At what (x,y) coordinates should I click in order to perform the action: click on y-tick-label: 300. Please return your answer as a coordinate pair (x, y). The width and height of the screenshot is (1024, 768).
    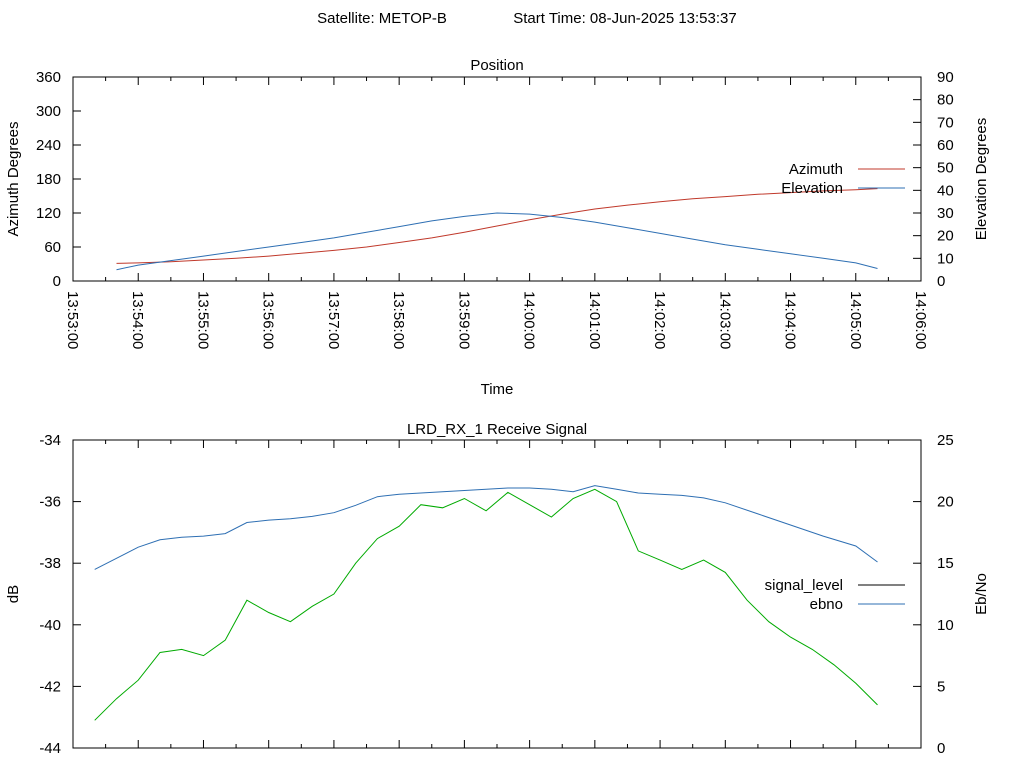
    Looking at the image, I should click on (48, 111).